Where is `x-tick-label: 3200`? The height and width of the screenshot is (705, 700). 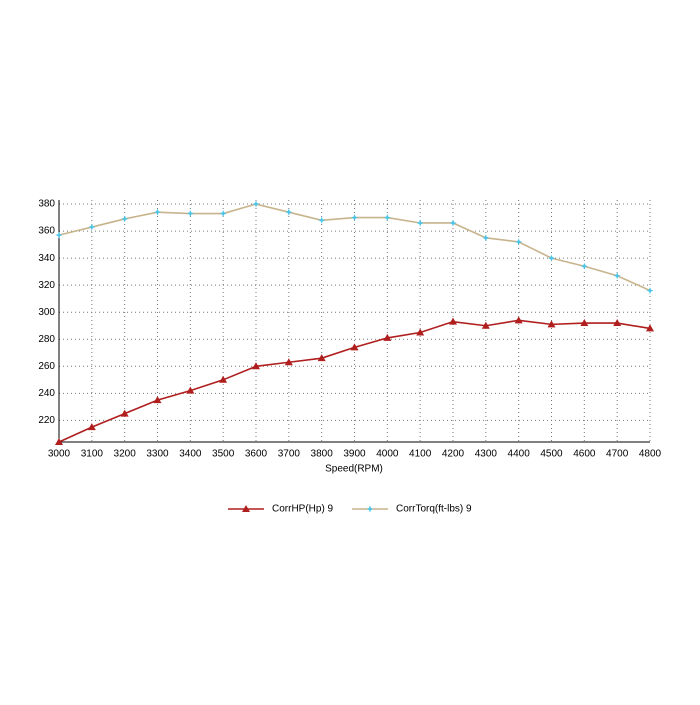 x-tick-label: 3200 is located at coordinates (125, 454).